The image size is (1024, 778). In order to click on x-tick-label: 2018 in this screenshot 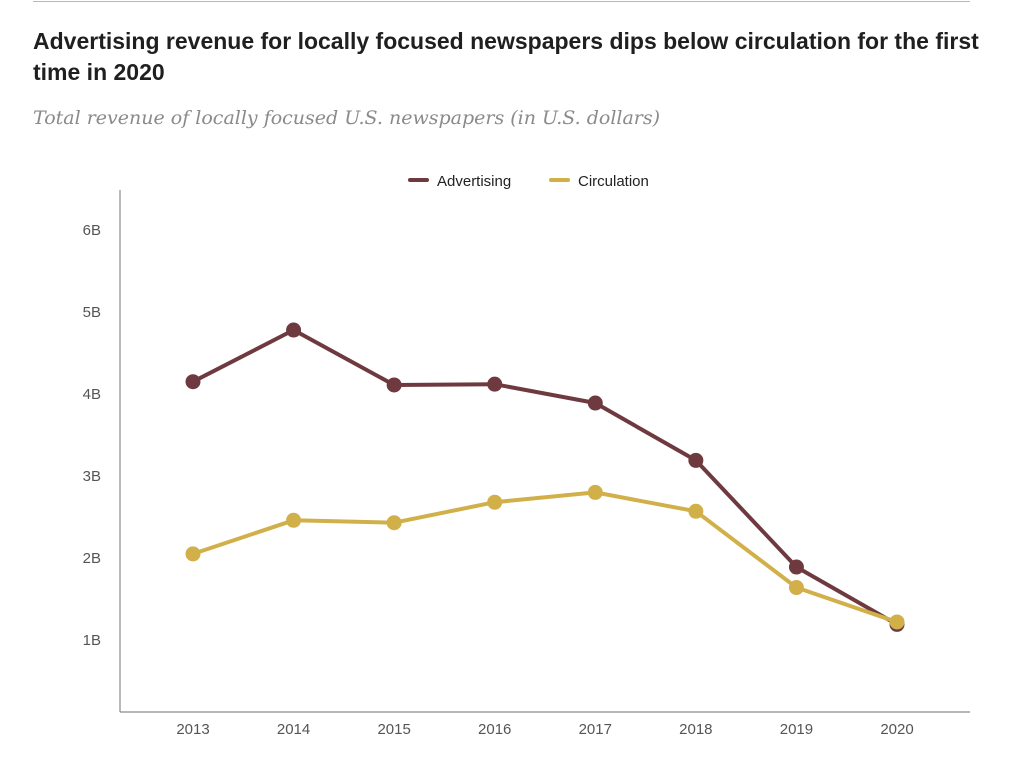, I will do `click(695, 729)`.